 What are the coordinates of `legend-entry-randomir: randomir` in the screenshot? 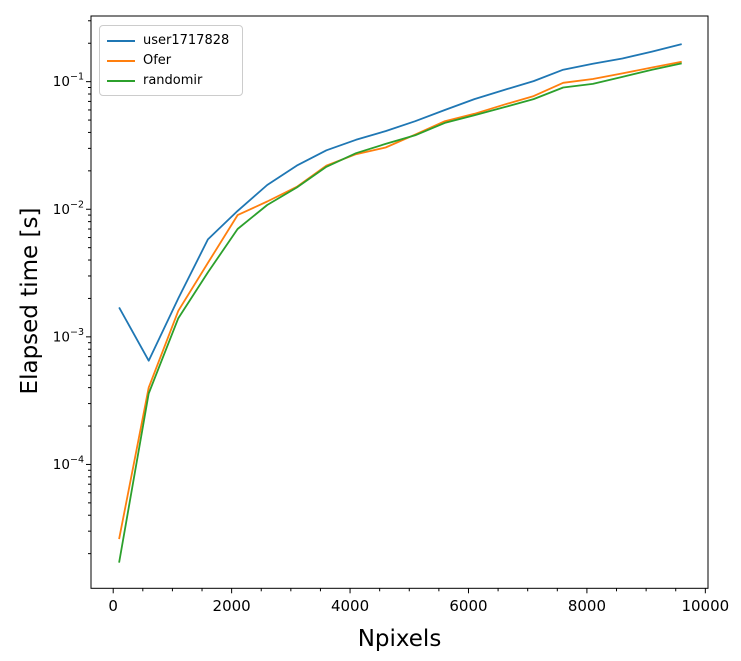 It's located at (168, 80).